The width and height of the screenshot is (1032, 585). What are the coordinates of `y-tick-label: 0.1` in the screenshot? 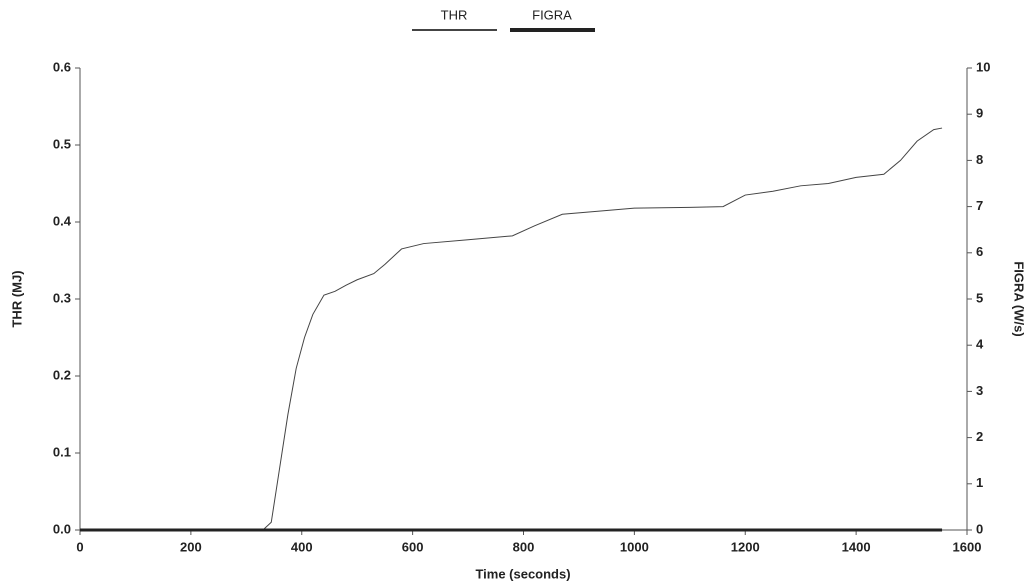 It's located at (62, 451).